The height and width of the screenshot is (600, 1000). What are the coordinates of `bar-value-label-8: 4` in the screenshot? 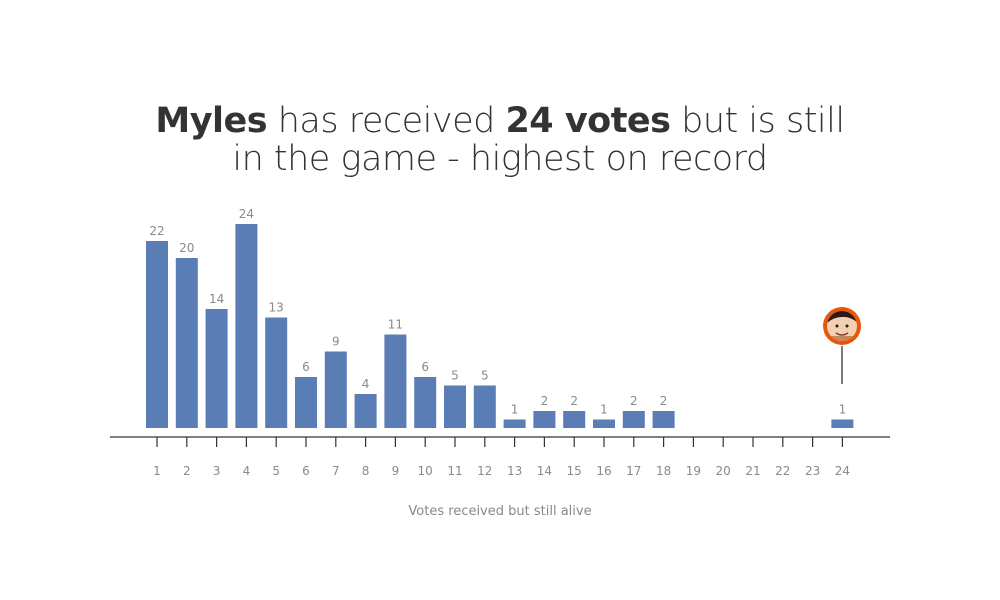 It's located at (366, 384).